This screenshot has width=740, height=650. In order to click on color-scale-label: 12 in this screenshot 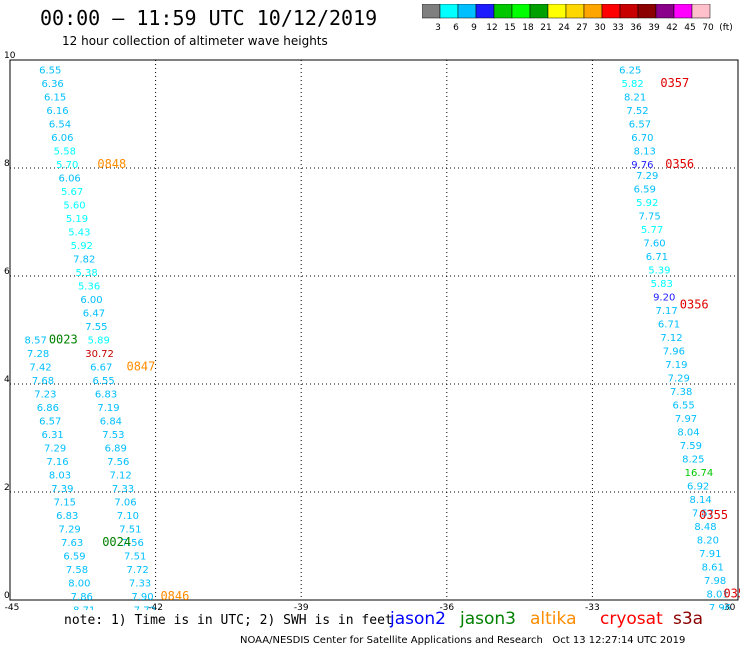, I will do `click(491, 28)`.